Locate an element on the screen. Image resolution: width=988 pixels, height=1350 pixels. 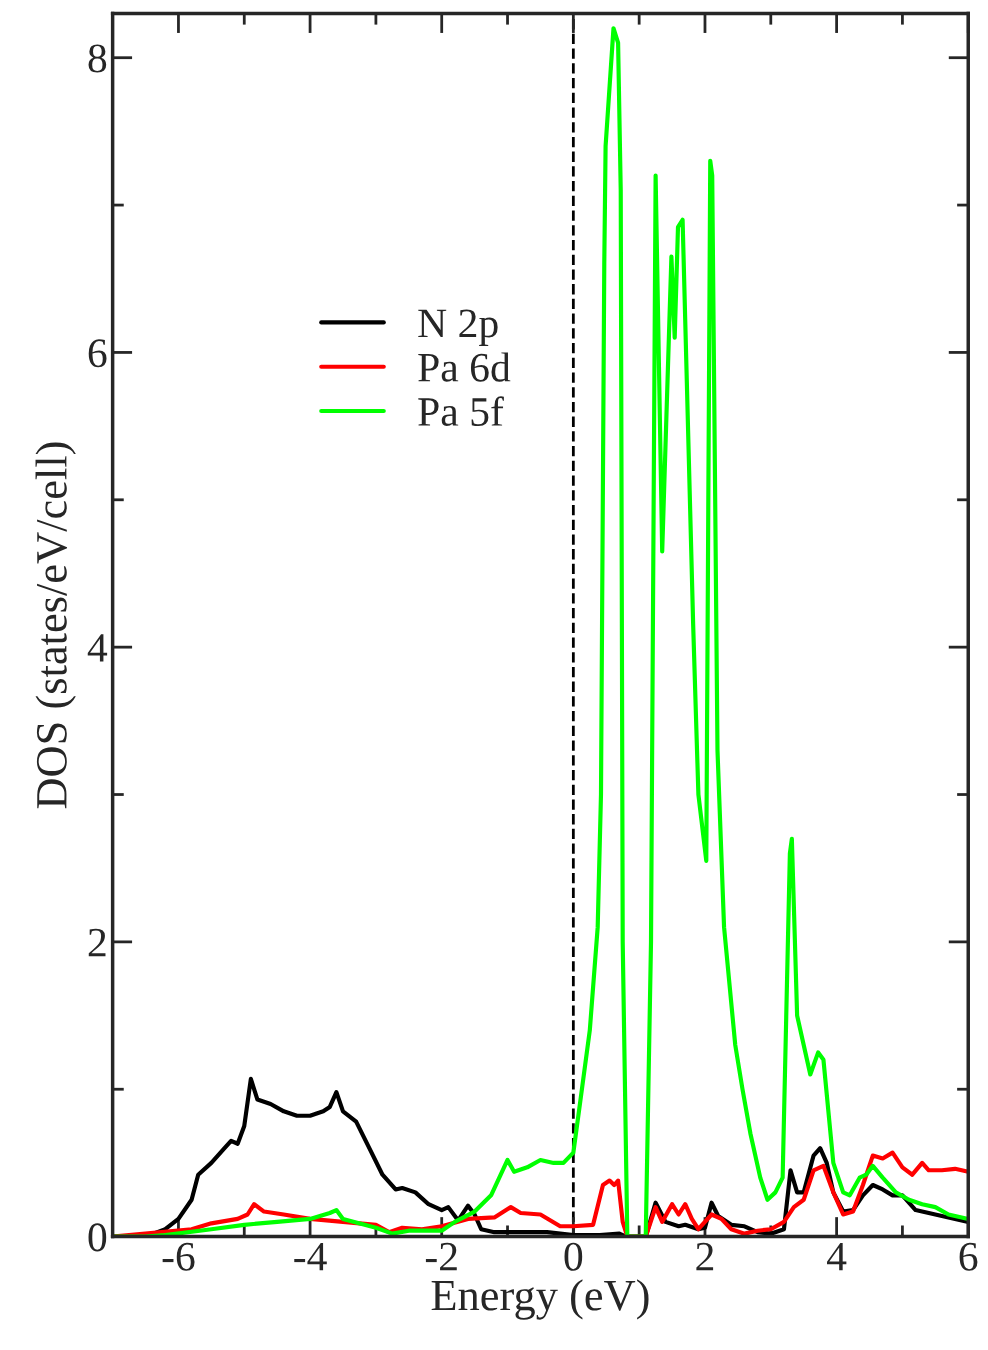
x-tick-label: 0 is located at coordinates (573, 1256).